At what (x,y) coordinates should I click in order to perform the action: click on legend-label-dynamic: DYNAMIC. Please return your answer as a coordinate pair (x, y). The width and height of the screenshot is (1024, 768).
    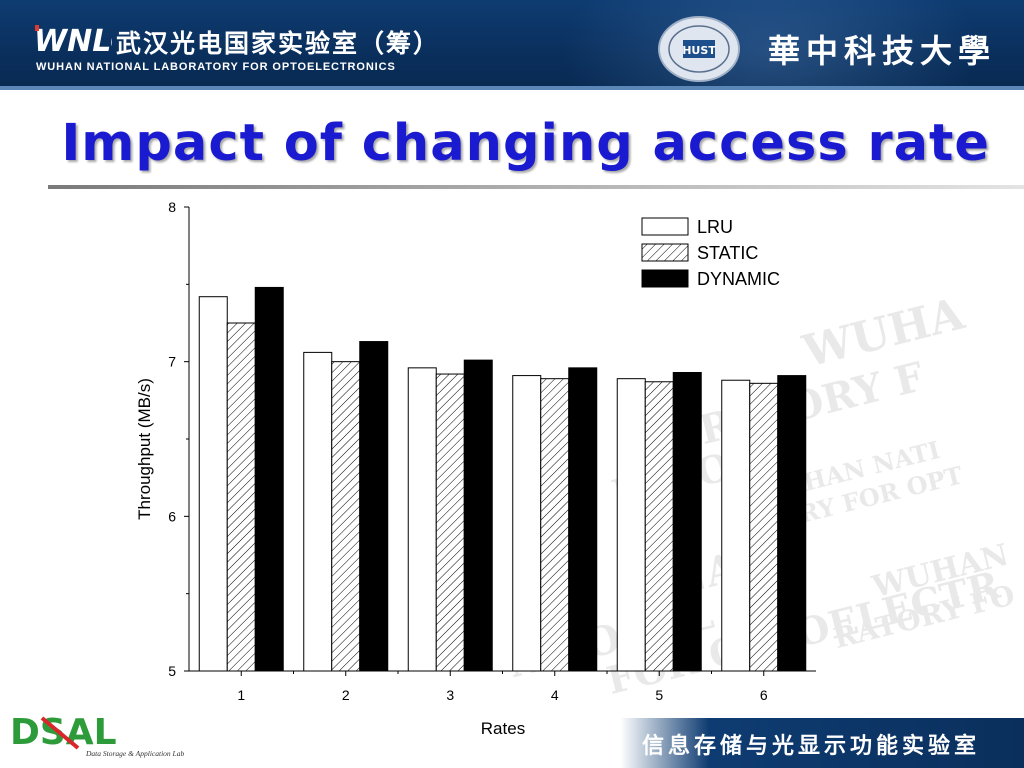
    Looking at the image, I should click on (738, 279).